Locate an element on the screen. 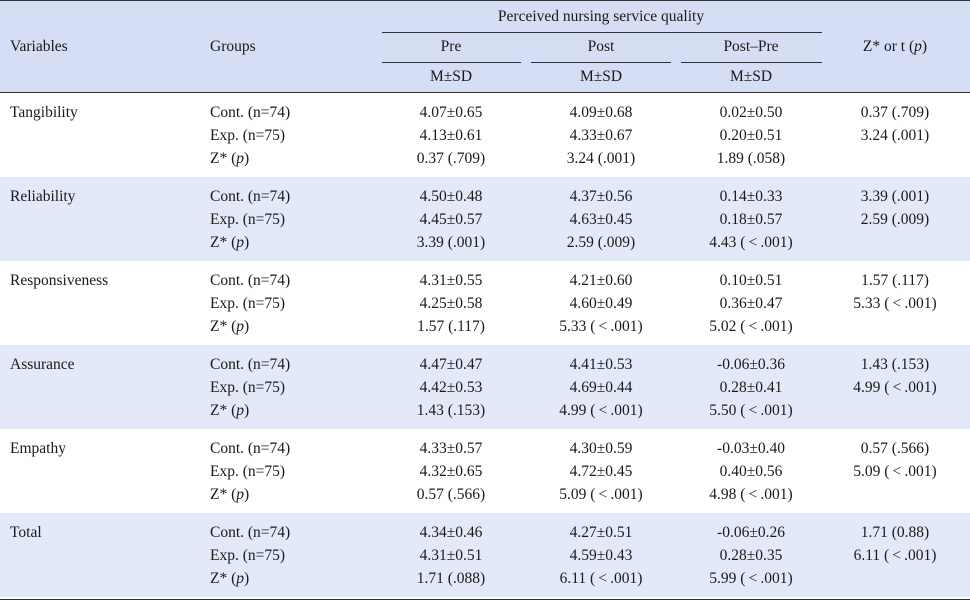 This screenshot has width=970, height=601. pre-value: 1.71 (.088) is located at coordinates (451, 578).